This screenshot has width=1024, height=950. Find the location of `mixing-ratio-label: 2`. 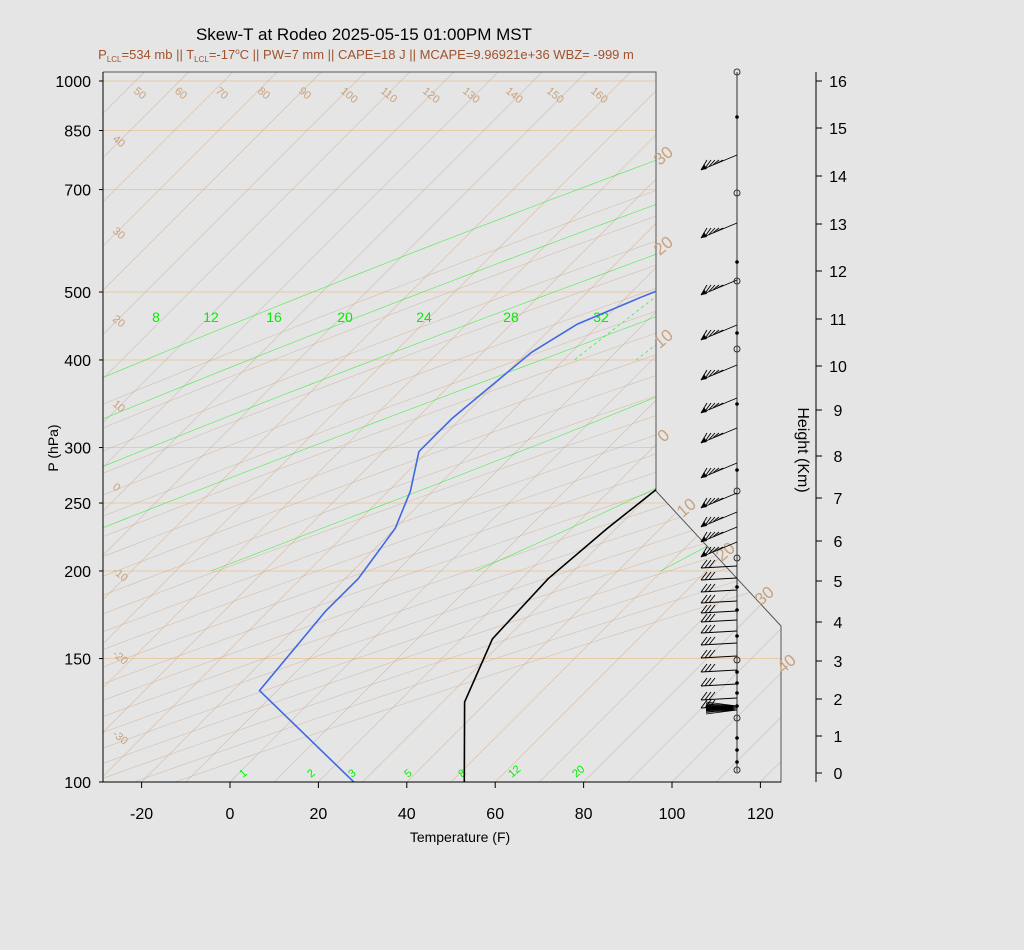

mixing-ratio-label: 2 is located at coordinates (311, 773).